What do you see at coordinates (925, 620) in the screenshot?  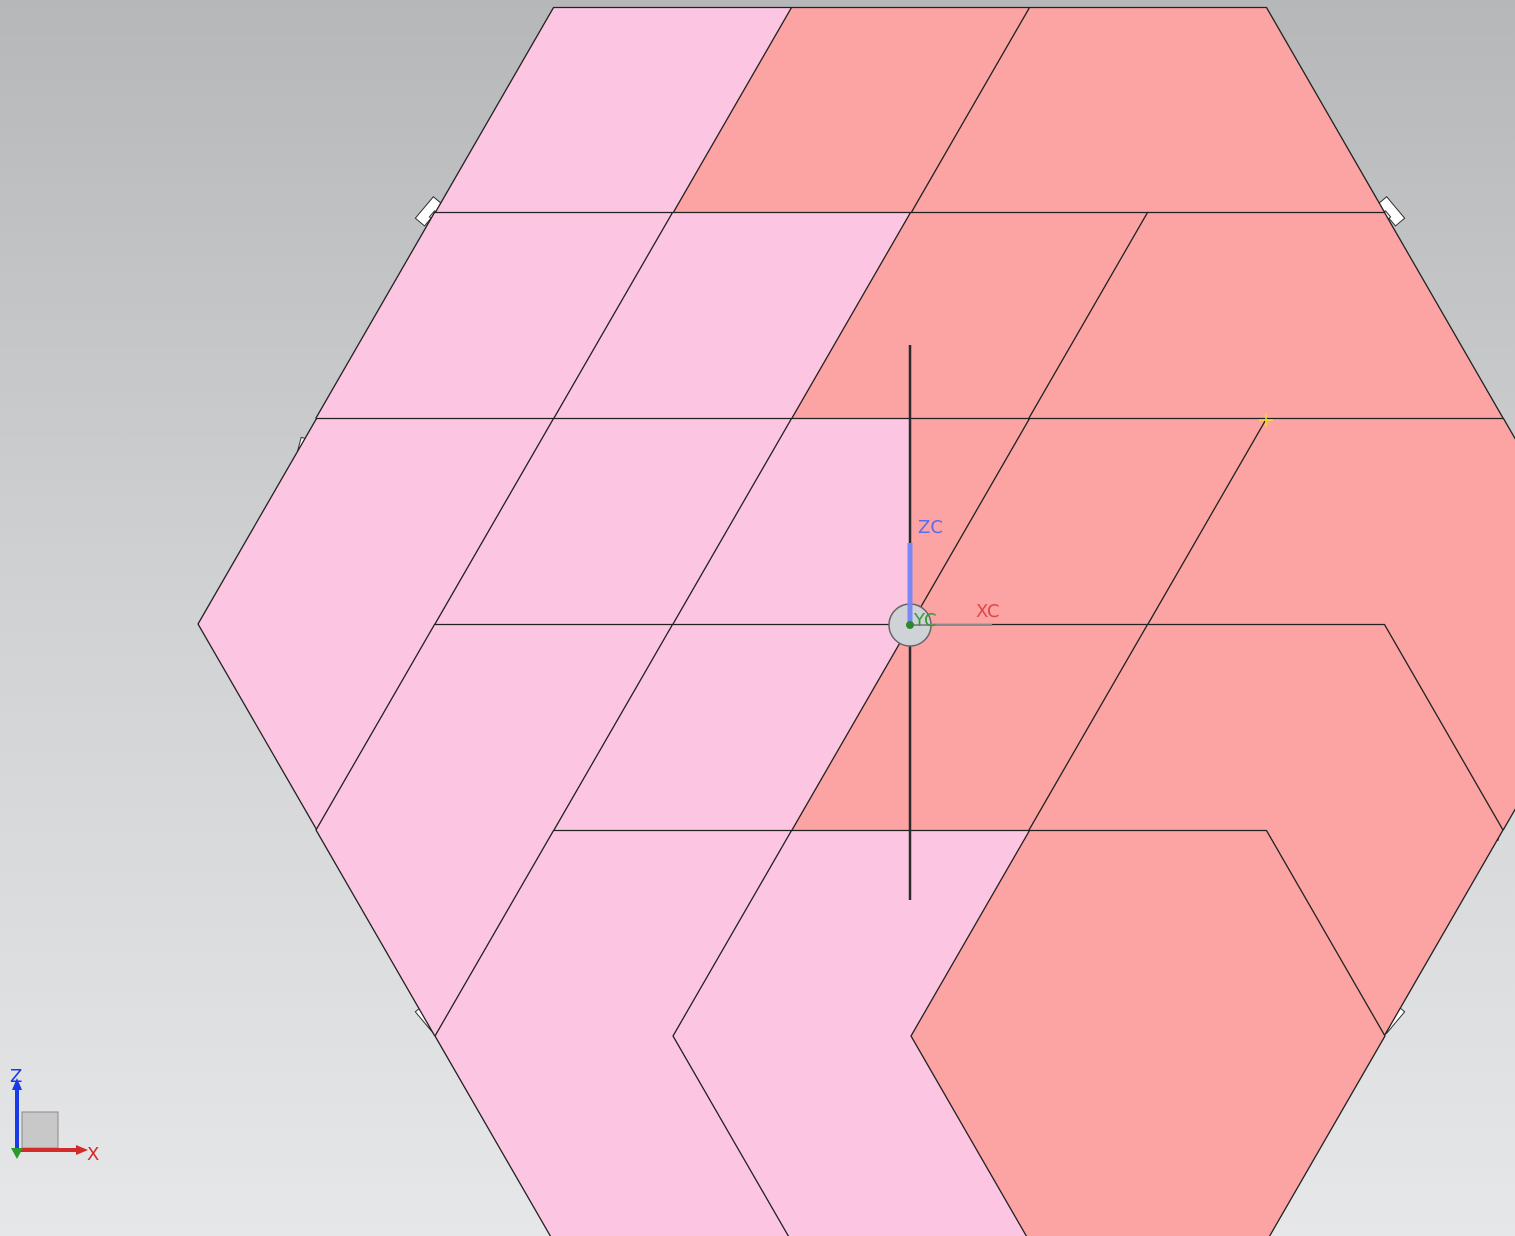 I see `wcs-yc-label: YC` at bounding box center [925, 620].